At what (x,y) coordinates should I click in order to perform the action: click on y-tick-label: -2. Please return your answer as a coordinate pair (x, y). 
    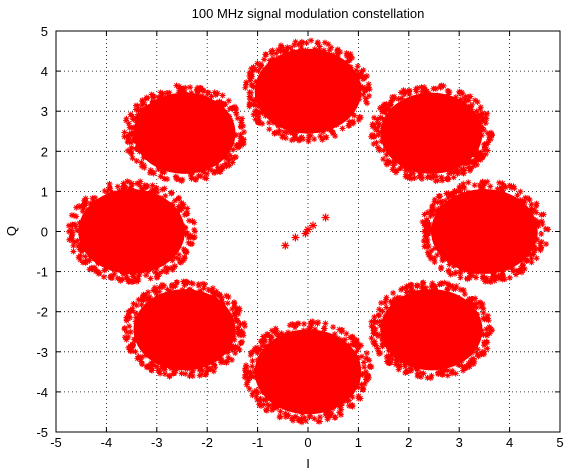
    Looking at the image, I should click on (42, 312).